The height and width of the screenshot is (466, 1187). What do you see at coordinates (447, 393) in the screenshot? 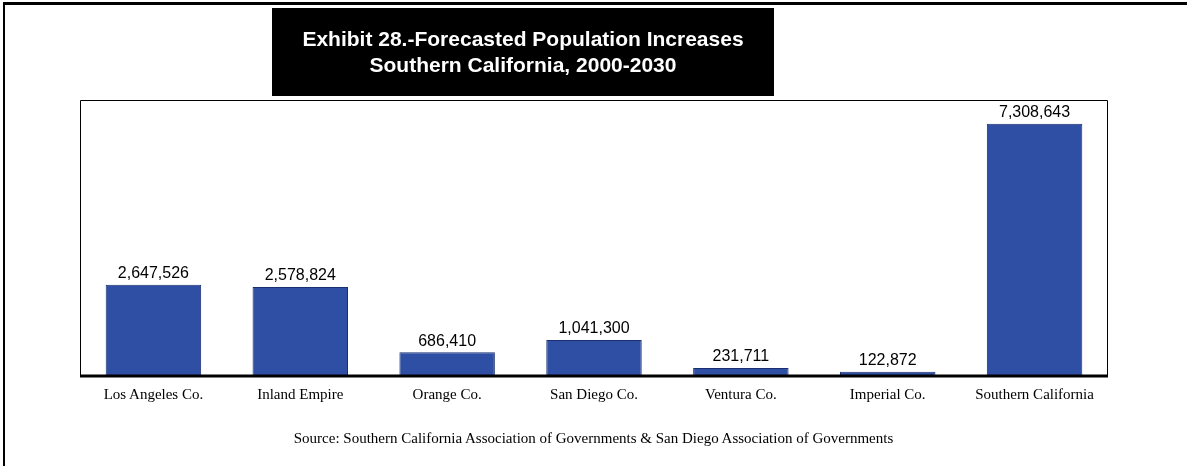
I see `x-tick-label: Orange Co.` at bounding box center [447, 393].